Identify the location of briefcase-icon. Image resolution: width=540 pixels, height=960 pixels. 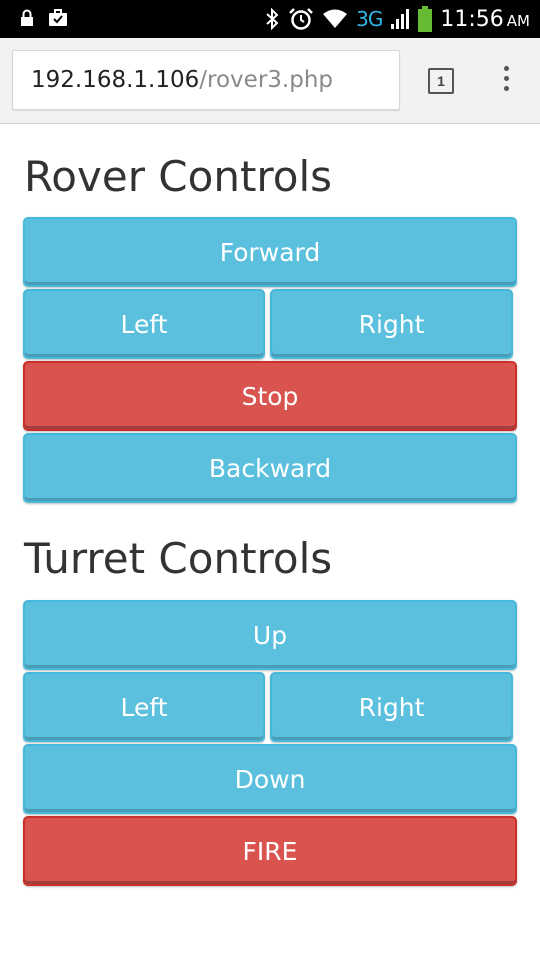
(58, 18).